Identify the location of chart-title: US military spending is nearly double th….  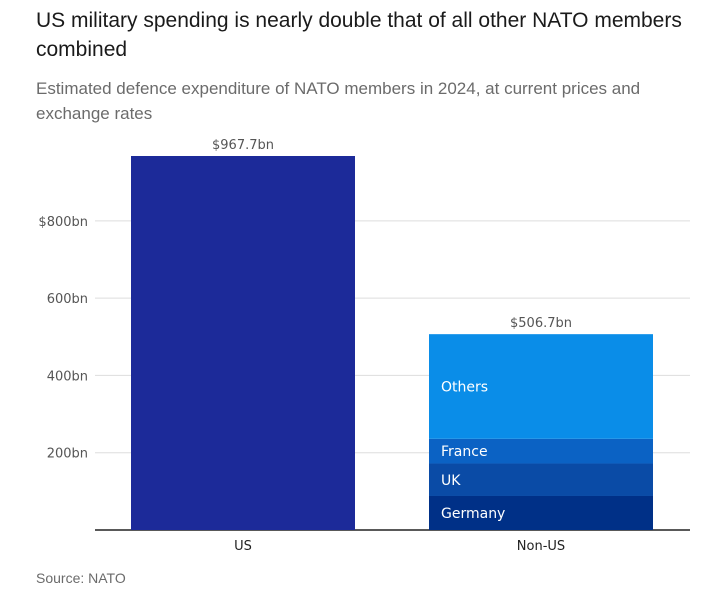
(359, 35).